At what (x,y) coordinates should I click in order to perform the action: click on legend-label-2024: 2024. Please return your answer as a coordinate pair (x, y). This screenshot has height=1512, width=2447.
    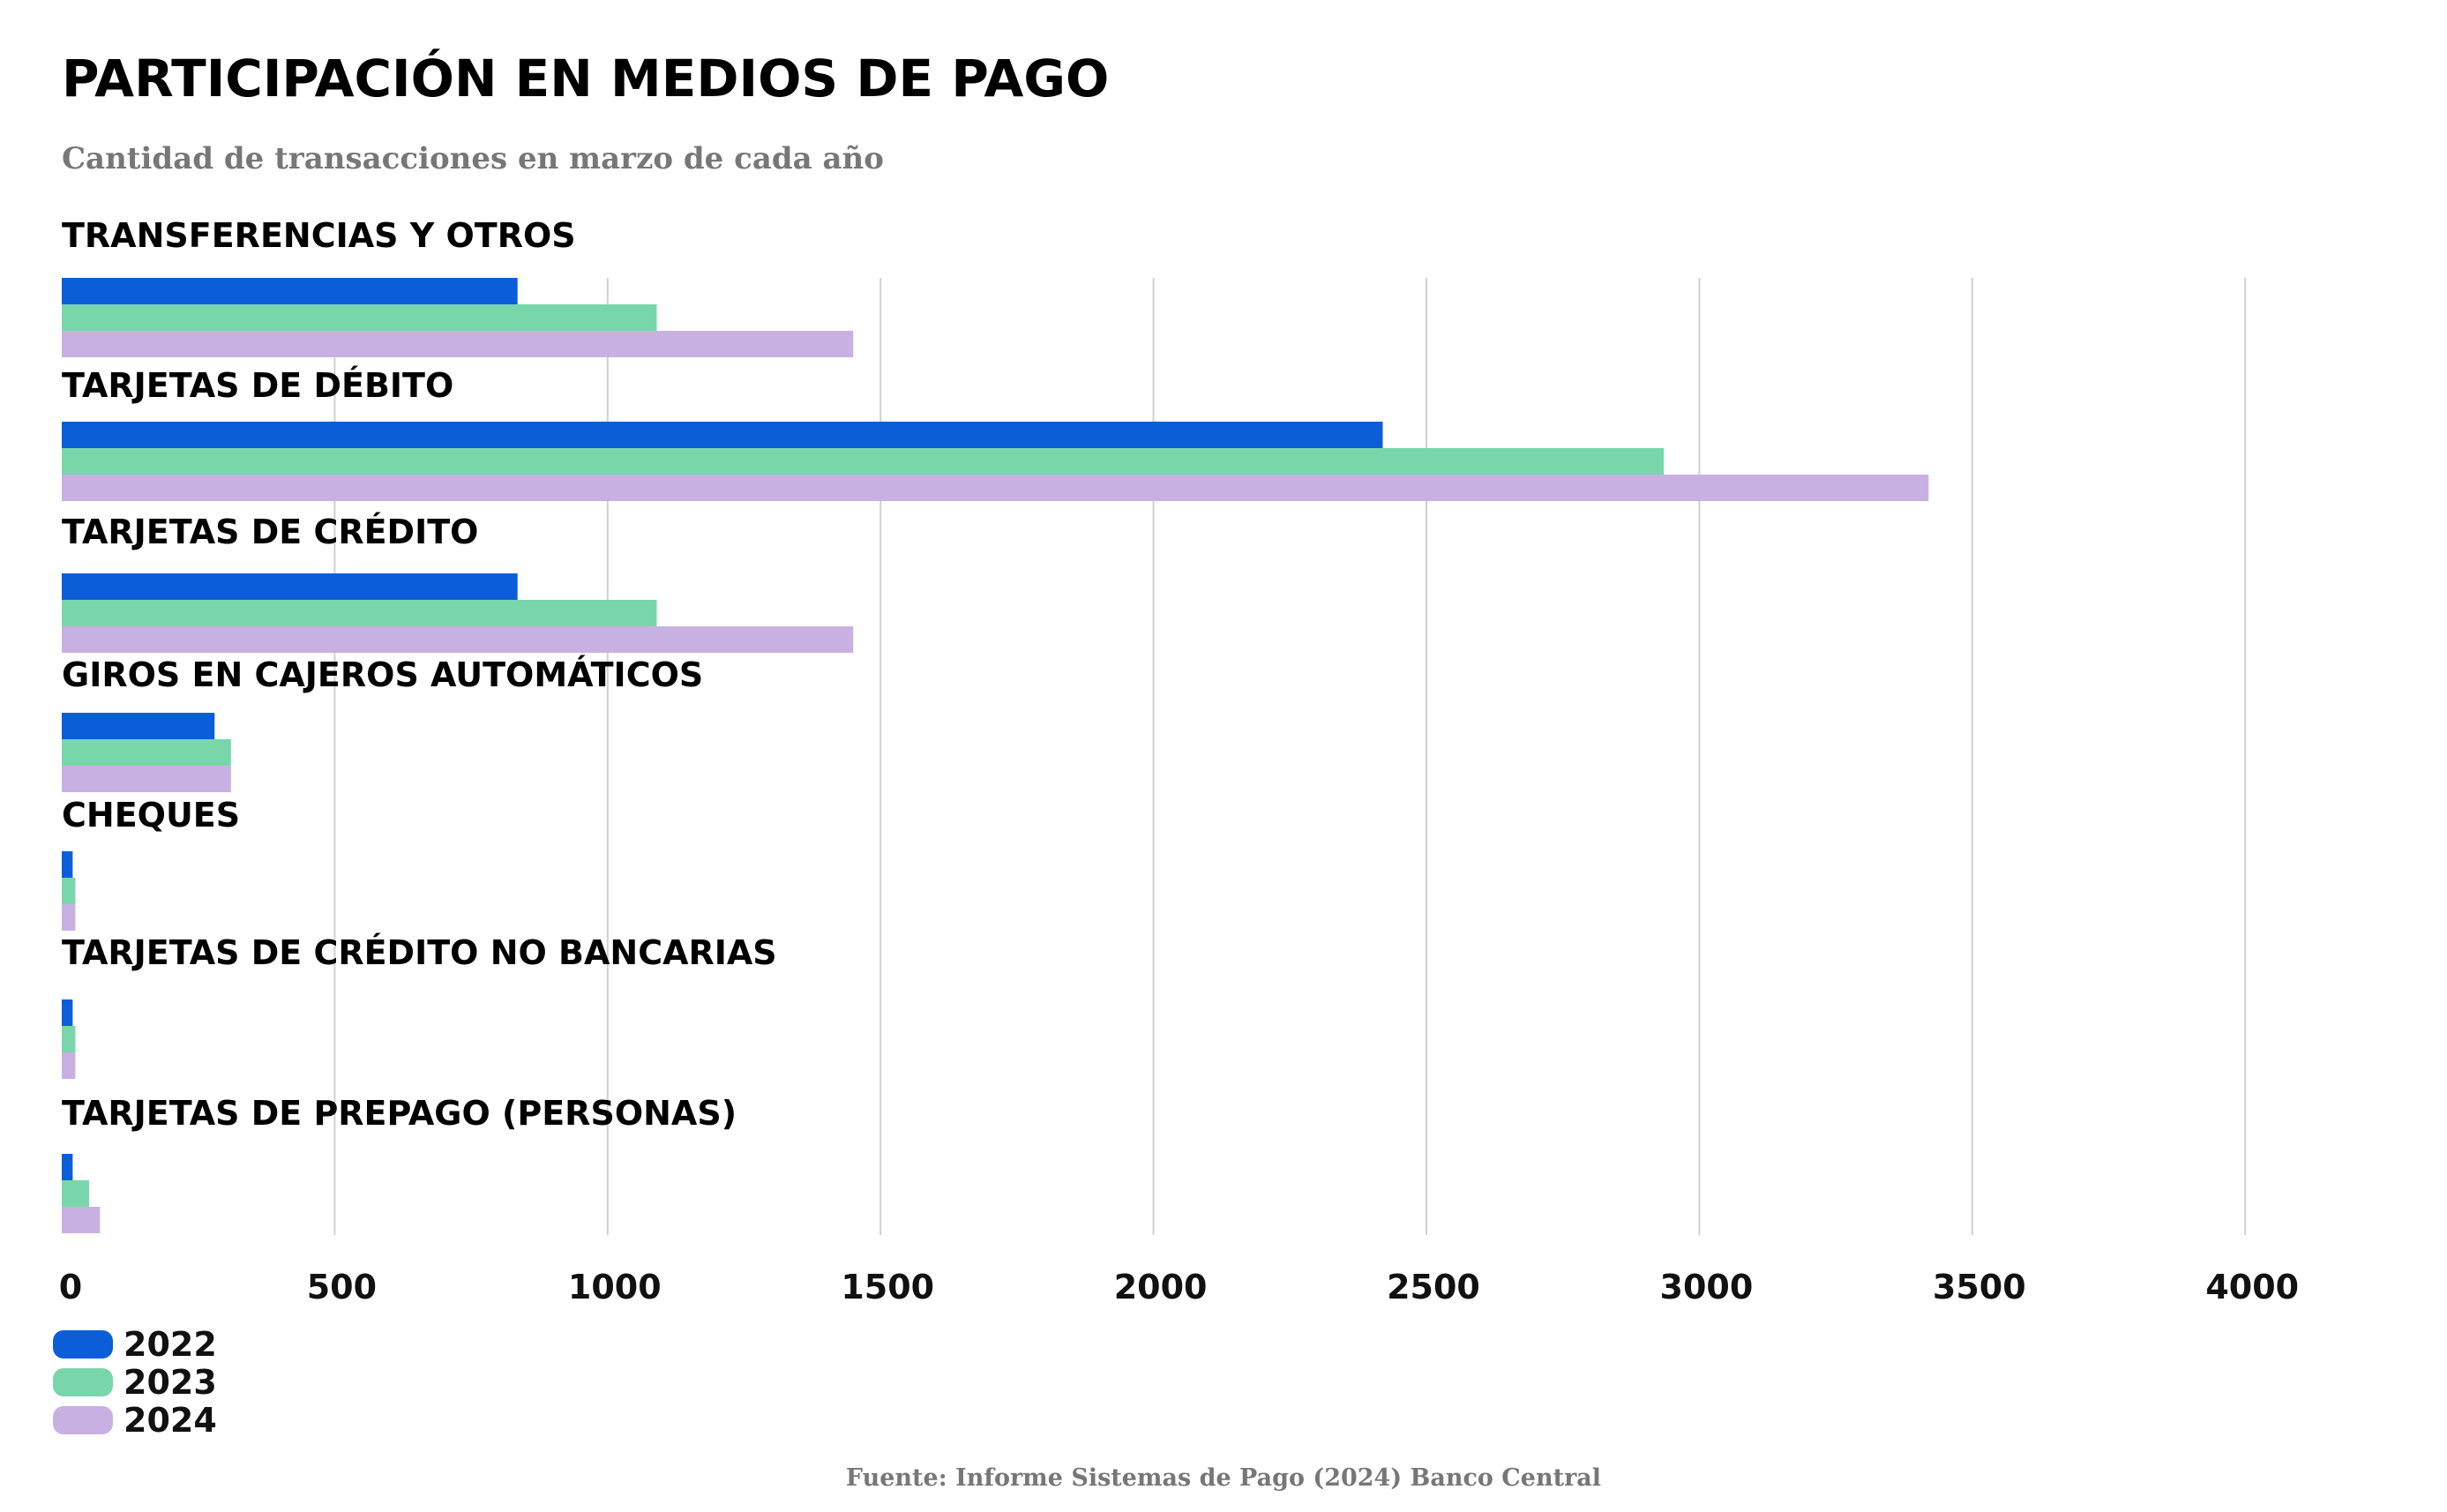
    Looking at the image, I should click on (170, 1420).